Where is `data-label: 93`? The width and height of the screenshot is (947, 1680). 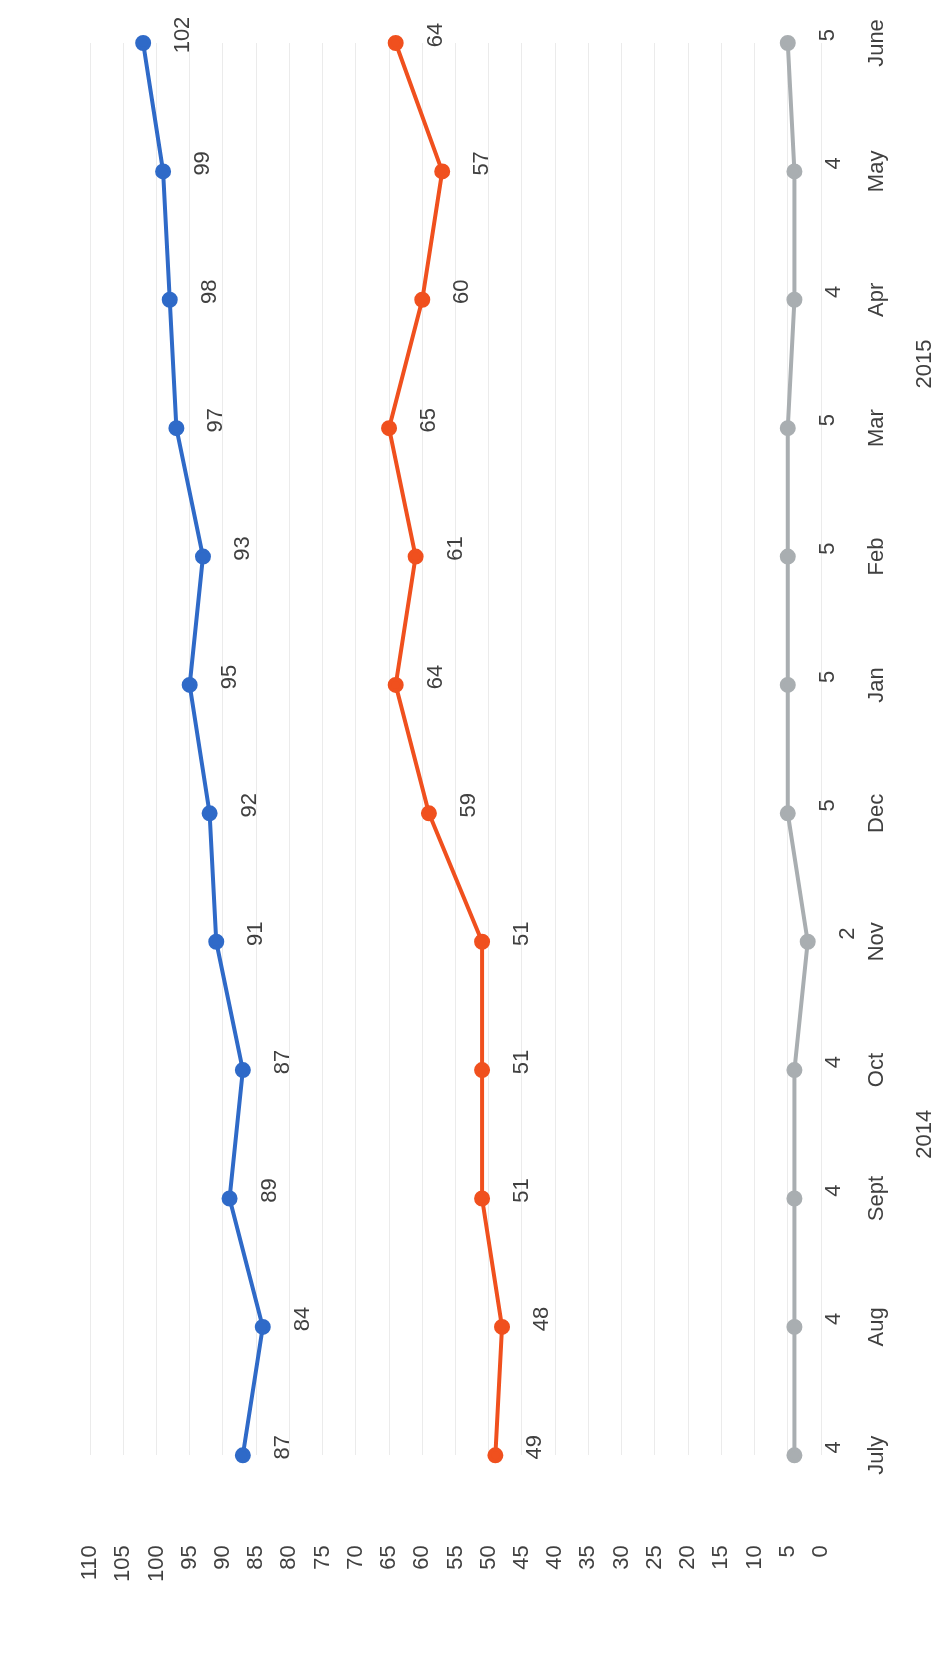 data-label: 93 is located at coordinates (242, 548).